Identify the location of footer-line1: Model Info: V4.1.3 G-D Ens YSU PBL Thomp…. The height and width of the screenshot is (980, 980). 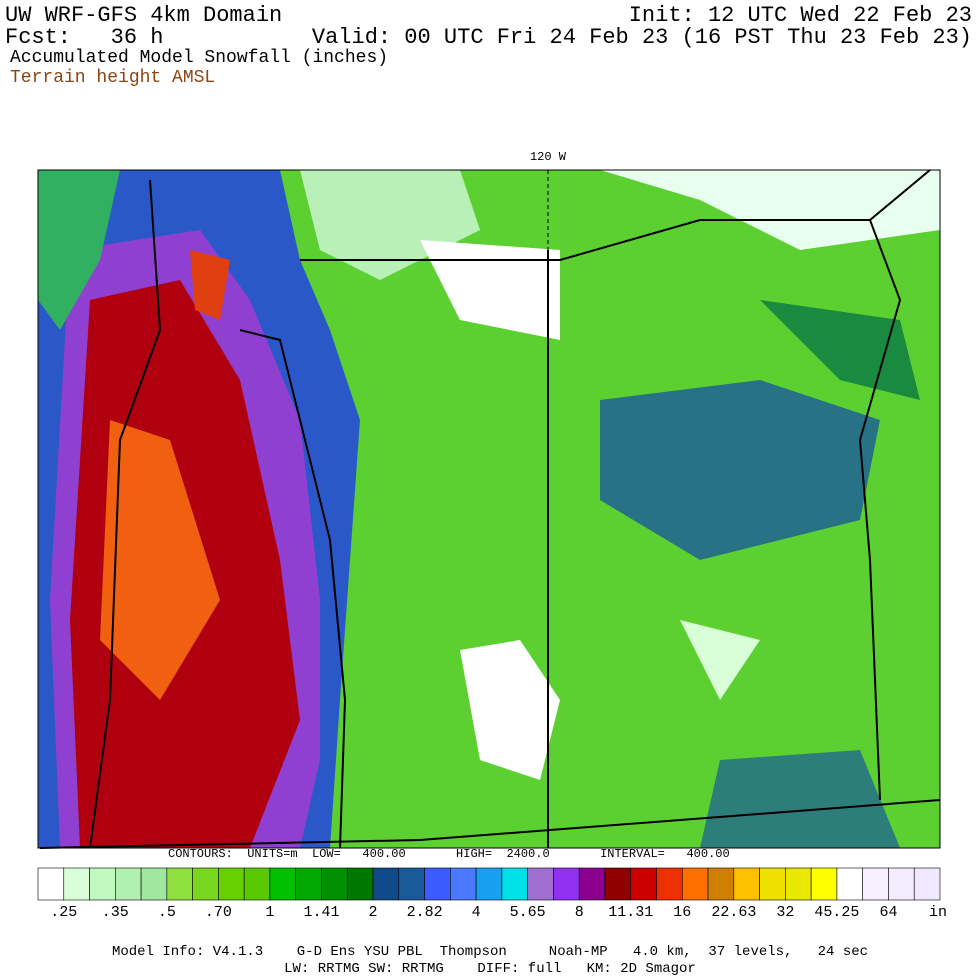
(490, 952).